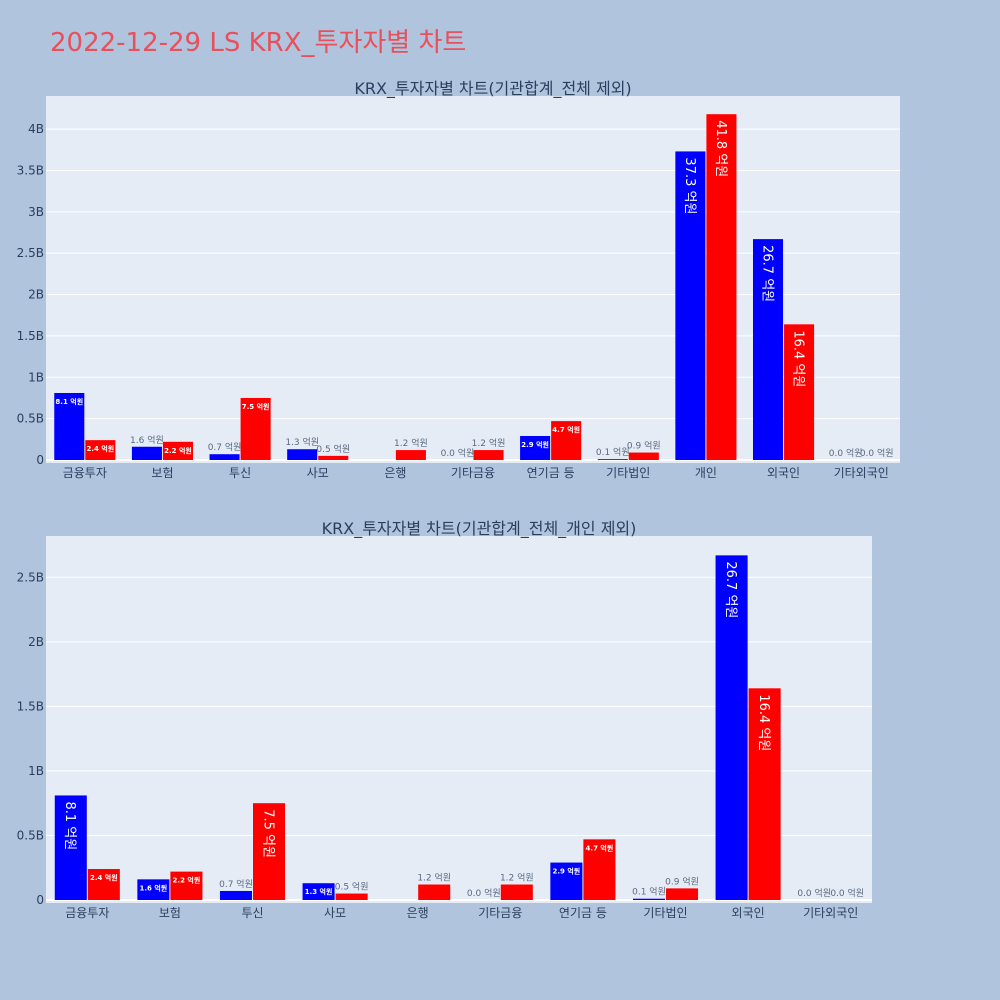 The height and width of the screenshot is (1000, 1000). What do you see at coordinates (613, 452) in the screenshot?
I see `data-label: 0.1 억원` at bounding box center [613, 452].